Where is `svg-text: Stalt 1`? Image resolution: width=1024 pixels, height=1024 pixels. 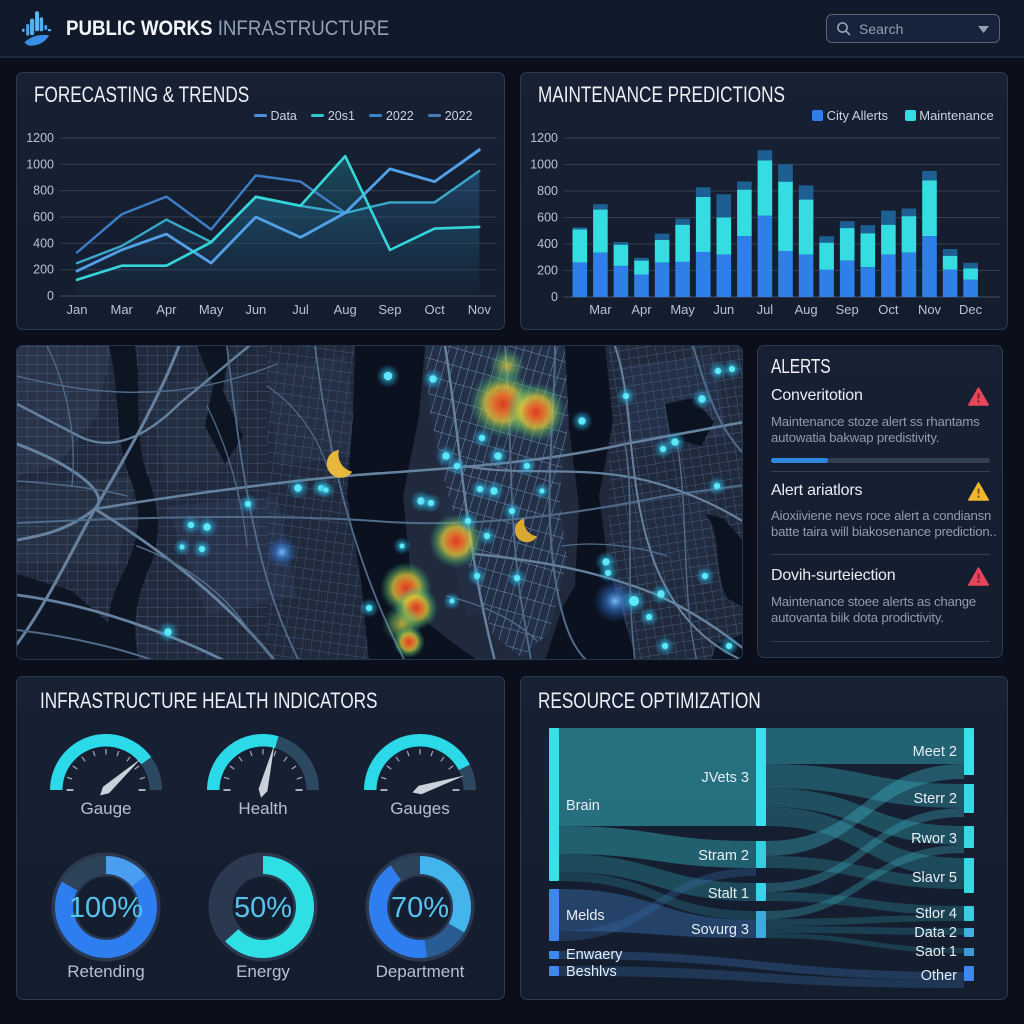 svg-text: Stalt 1 is located at coordinates (728, 894).